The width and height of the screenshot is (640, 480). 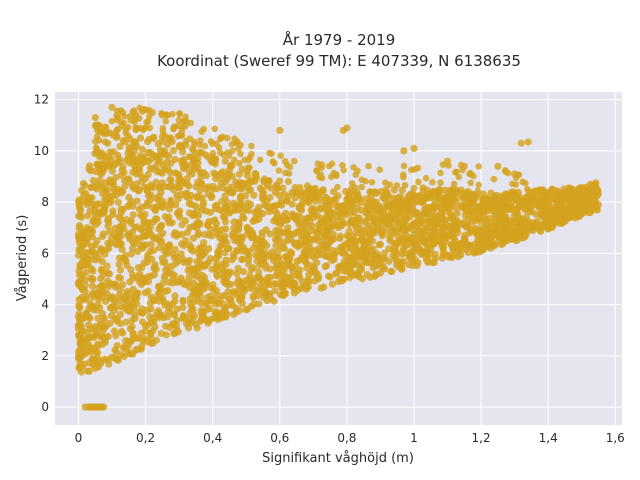 I want to click on x-tick-label: 1,6, so click(x=615, y=438).